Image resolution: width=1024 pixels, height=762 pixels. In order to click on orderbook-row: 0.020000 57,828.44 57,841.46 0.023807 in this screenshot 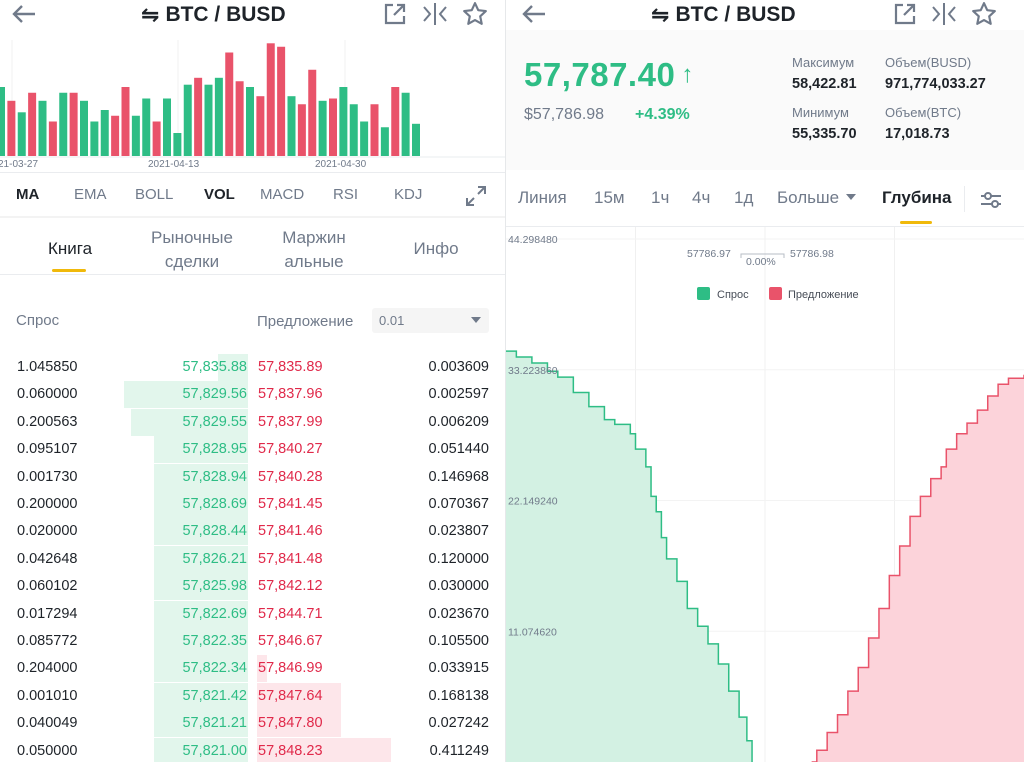, I will do `click(252, 532)`.